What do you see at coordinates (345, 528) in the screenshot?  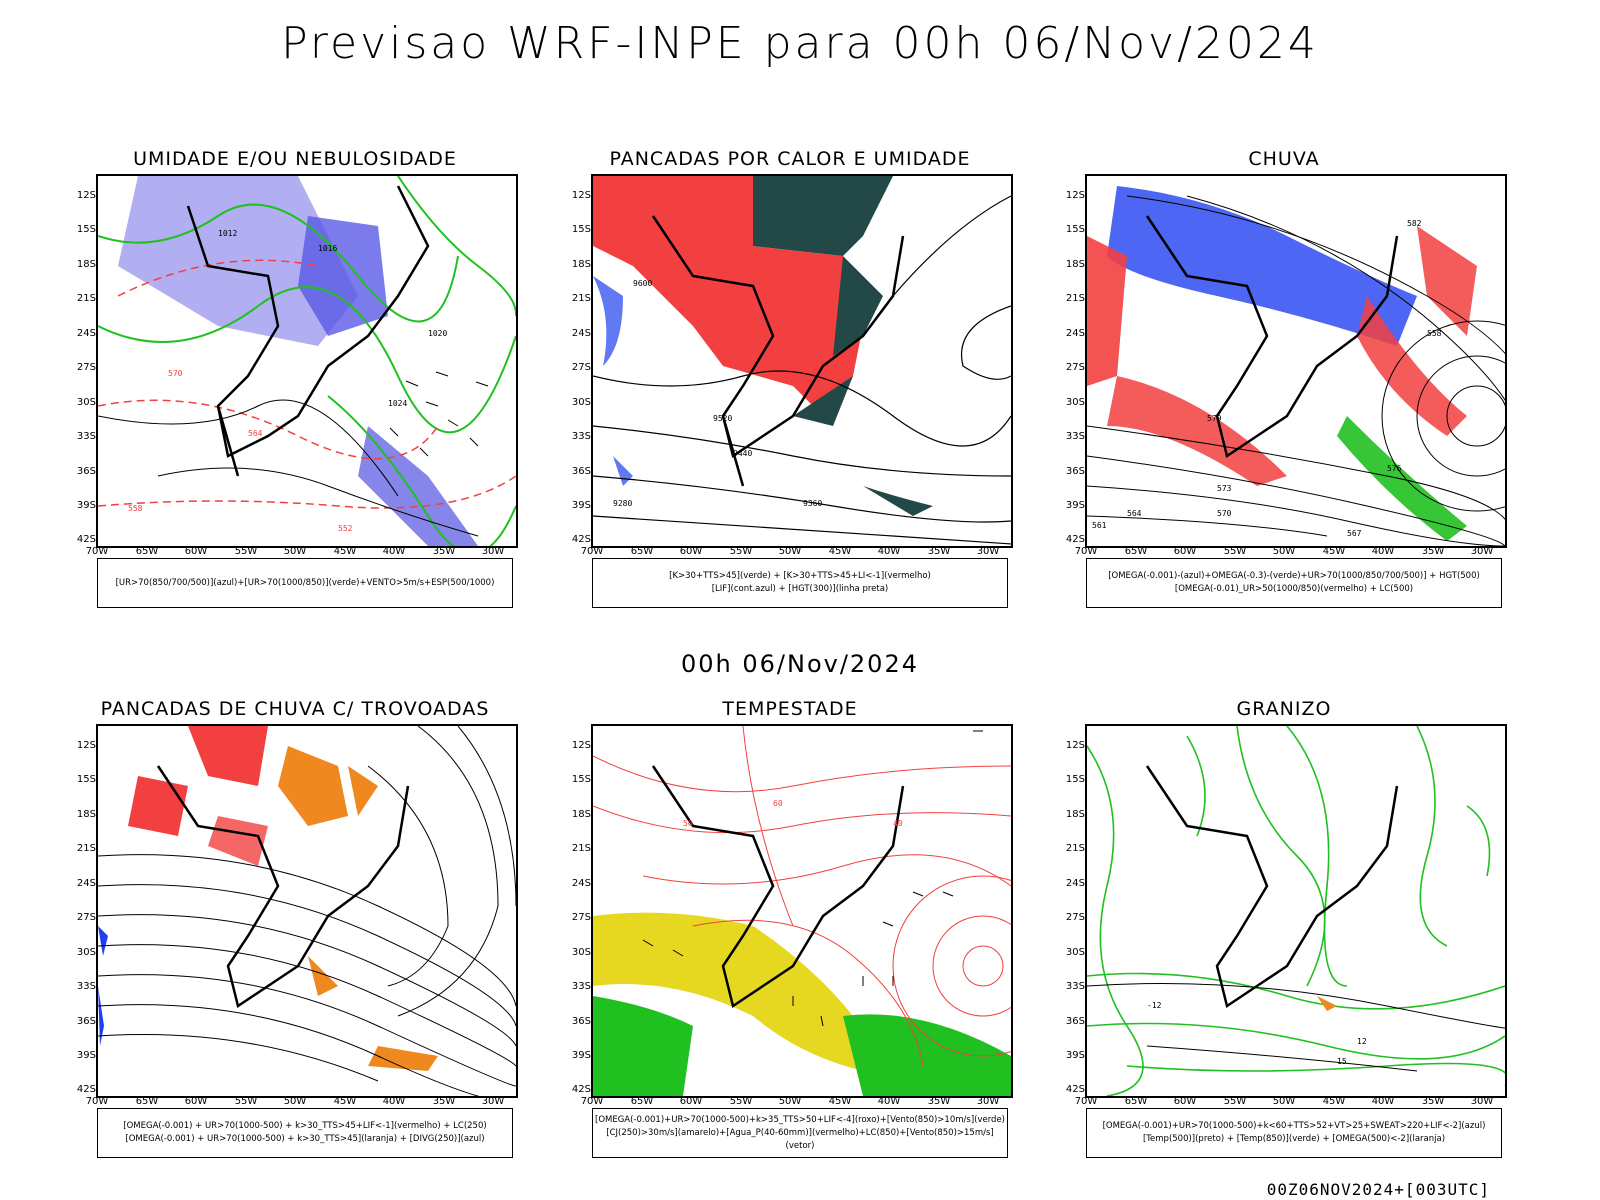 I see `contour-label: 552` at bounding box center [345, 528].